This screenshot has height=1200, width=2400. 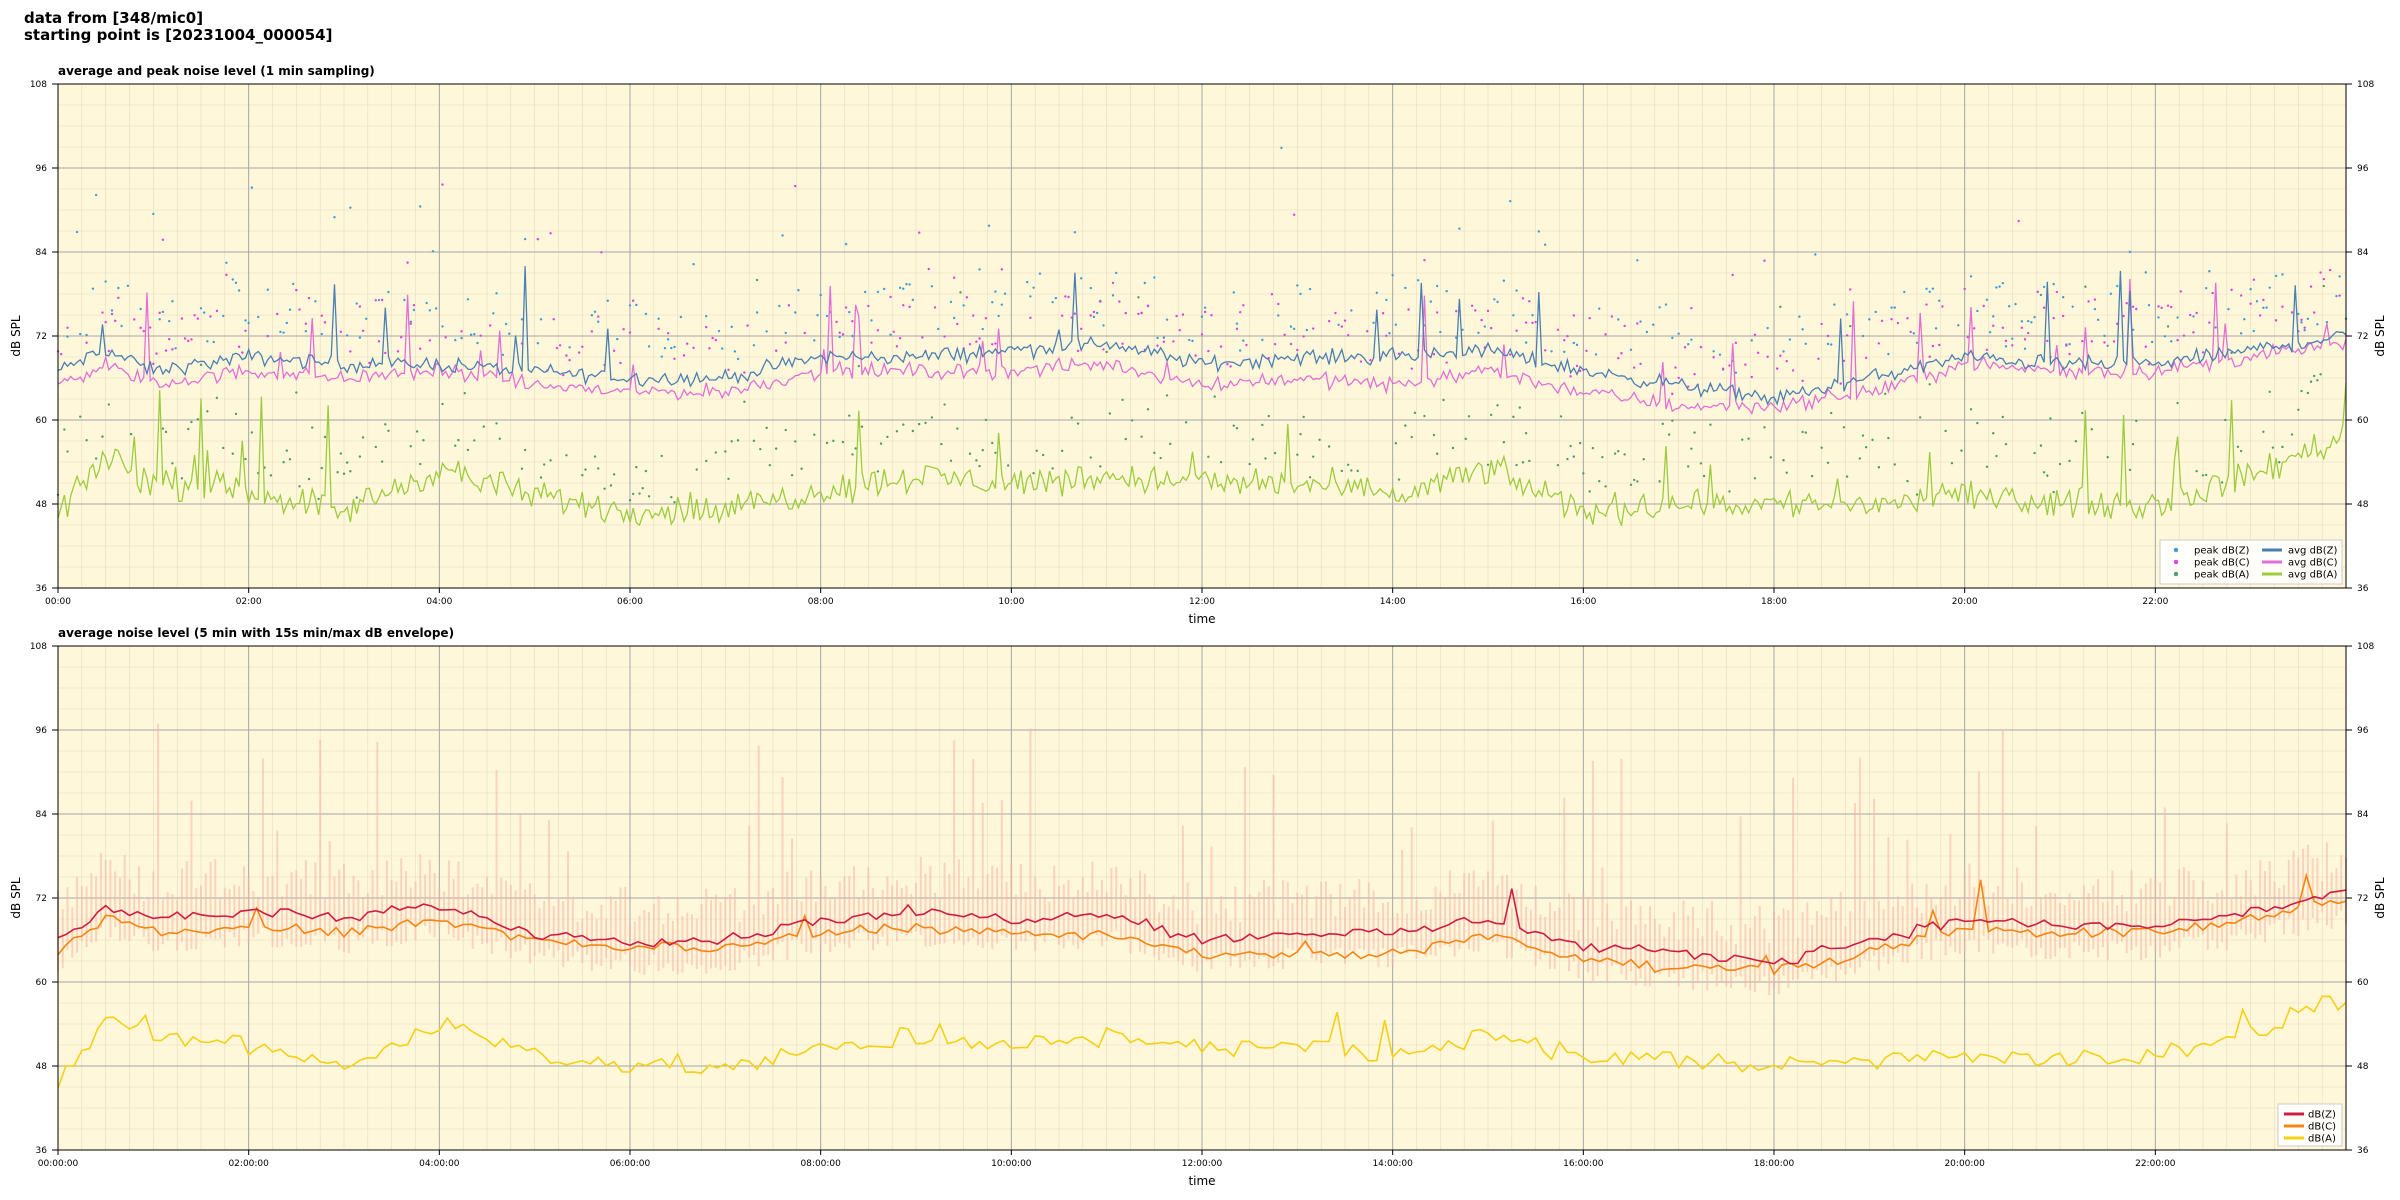 I want to click on y-tick-label-right: 48, so click(x=2363, y=505).